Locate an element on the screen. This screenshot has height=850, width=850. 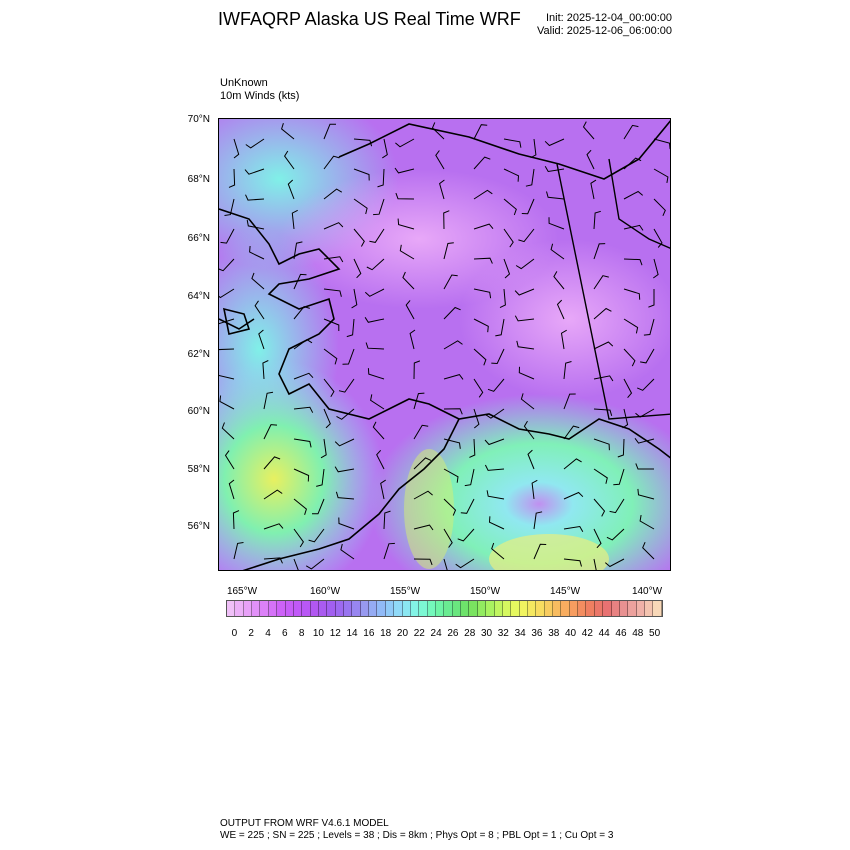
subtitle-line2: 10m Winds (kts) is located at coordinates (260, 96).